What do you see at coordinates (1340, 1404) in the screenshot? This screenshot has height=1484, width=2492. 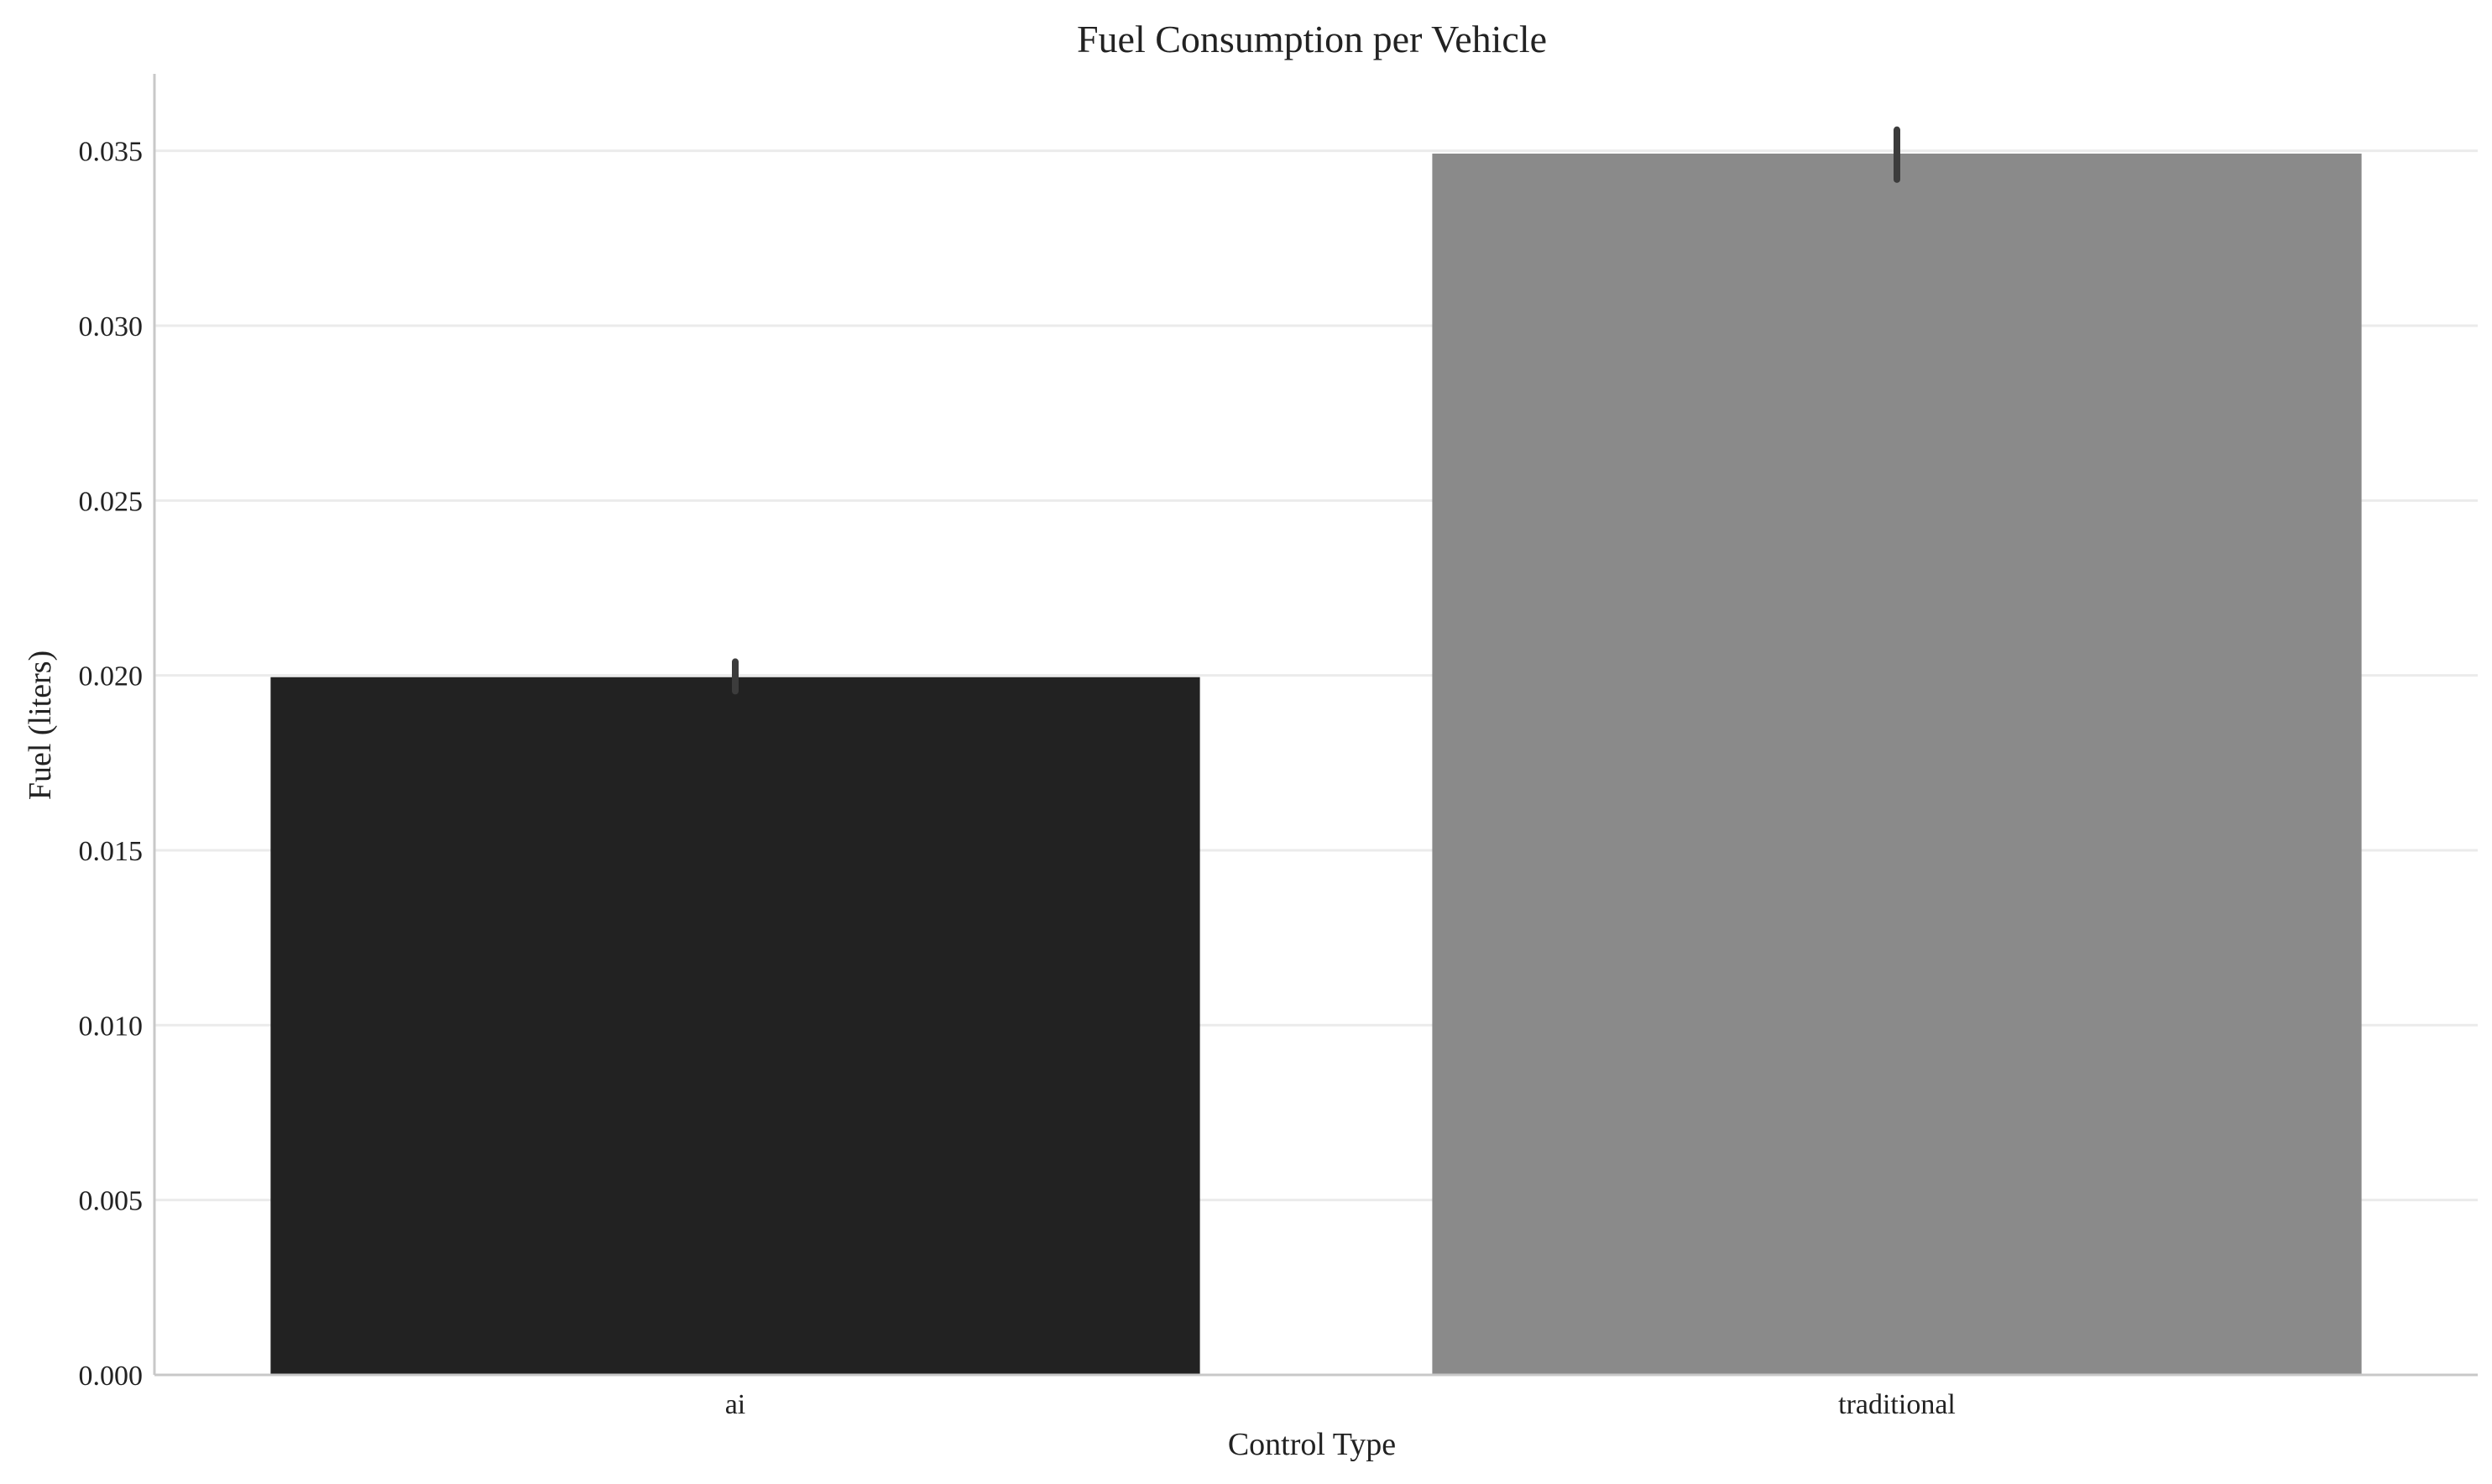 I see `x-tick-labels: ai traditional` at bounding box center [1340, 1404].